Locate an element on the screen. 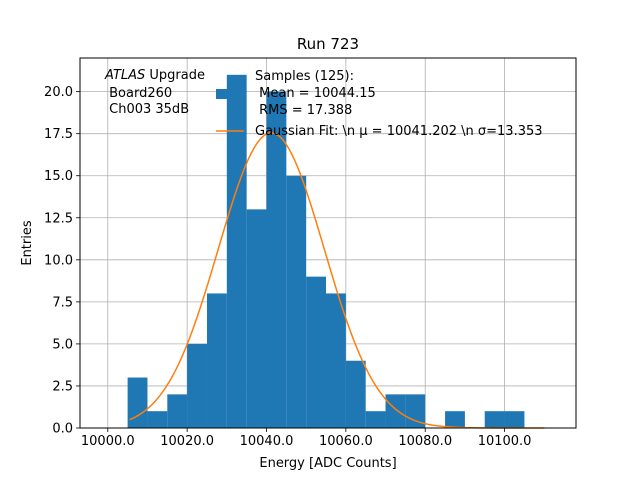 The width and height of the screenshot is (640, 480). x-tick-label: 10040.0 is located at coordinates (267, 441).